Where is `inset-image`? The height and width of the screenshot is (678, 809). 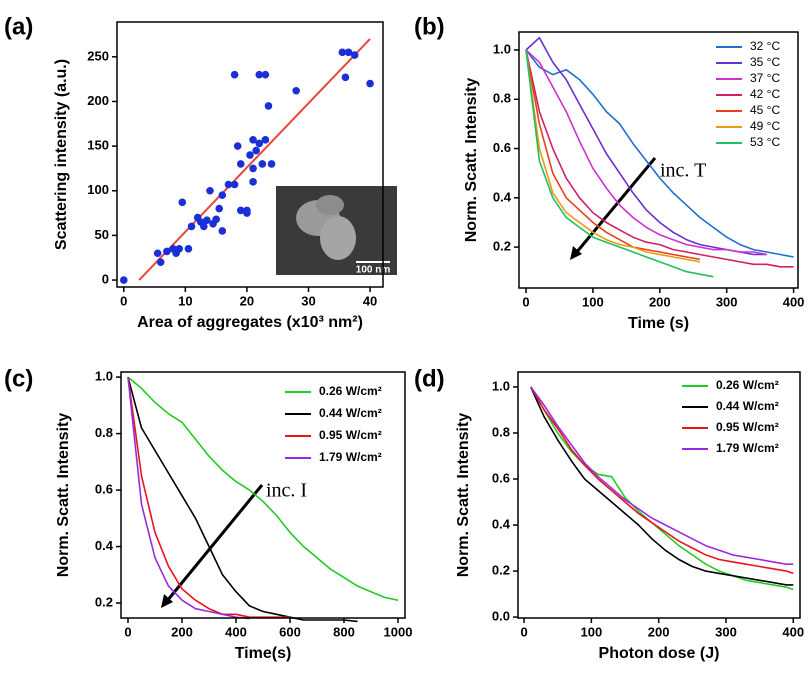
inset-image is located at coordinates (336, 230).